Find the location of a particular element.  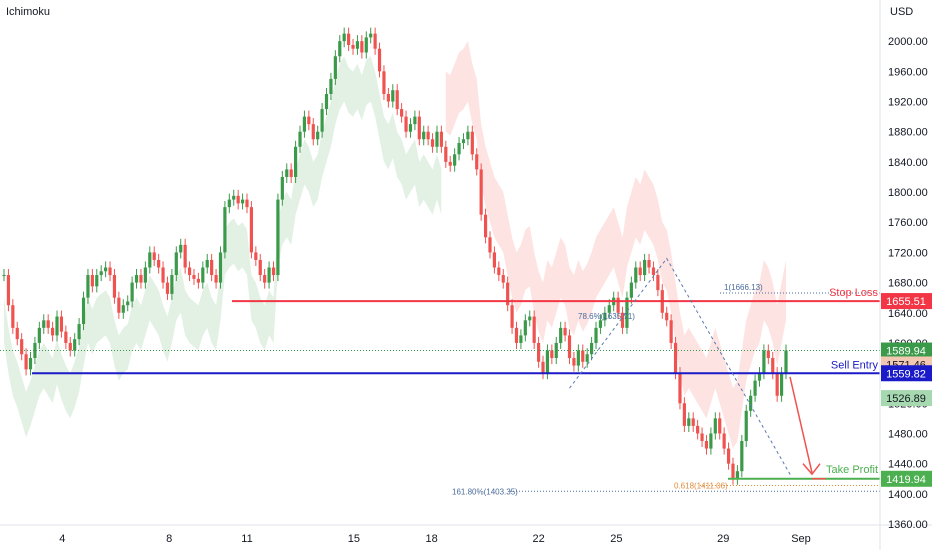

current-price-tag: 1589.94 is located at coordinates (906, 352).